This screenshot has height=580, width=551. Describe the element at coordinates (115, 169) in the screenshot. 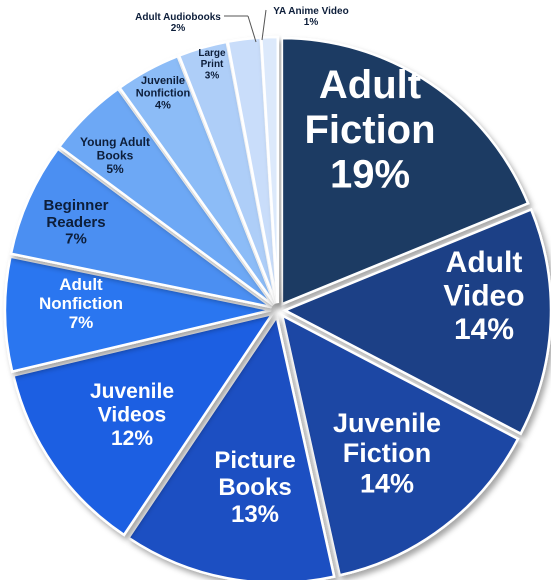

I see `slice-percent: 5%` at that location.